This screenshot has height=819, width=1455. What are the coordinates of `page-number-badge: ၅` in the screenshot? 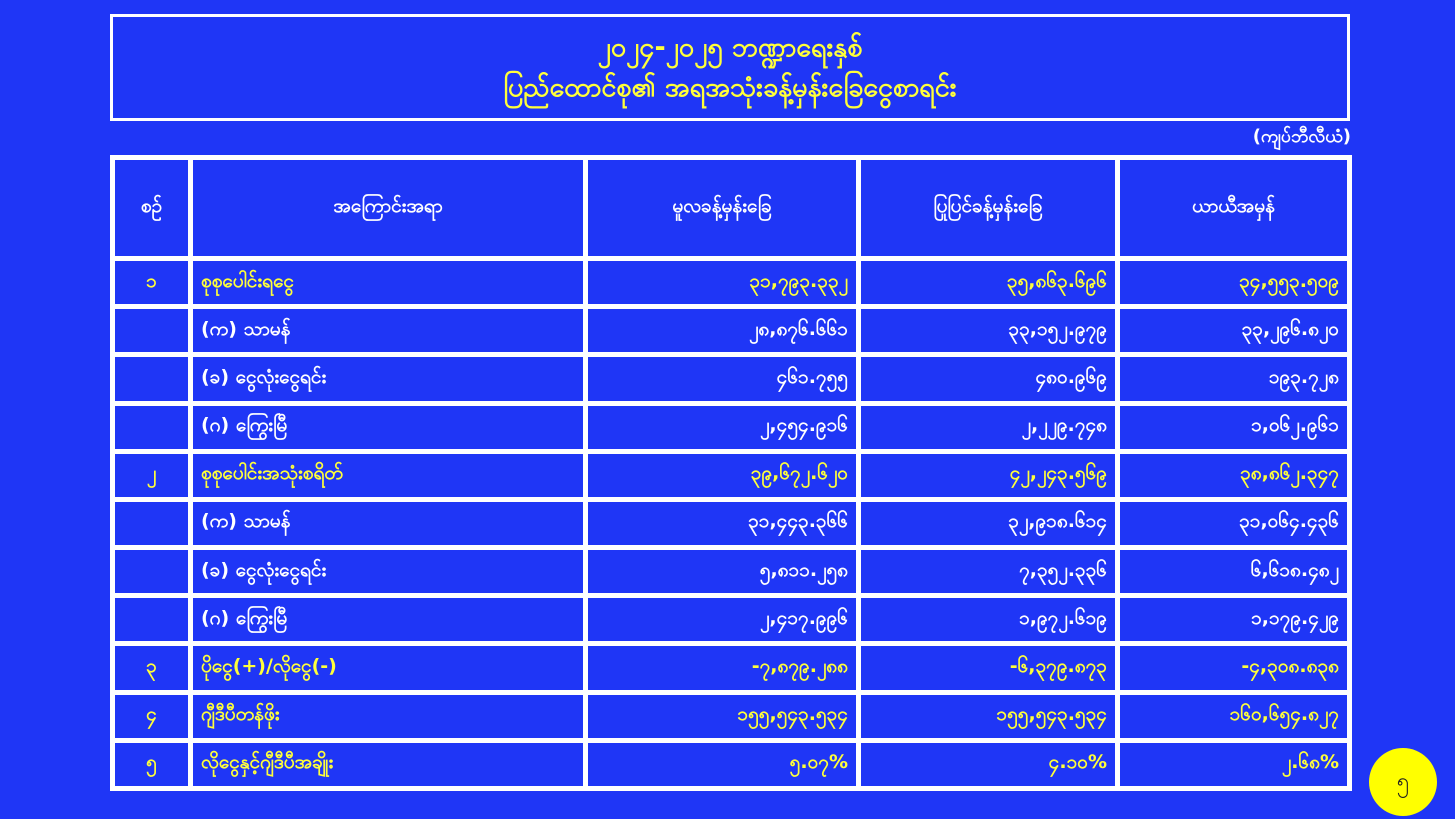 It's located at (1403, 782).